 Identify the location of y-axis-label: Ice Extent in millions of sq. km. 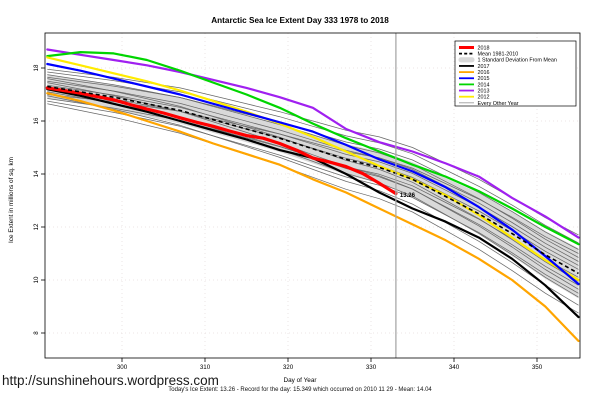
(11, 200).